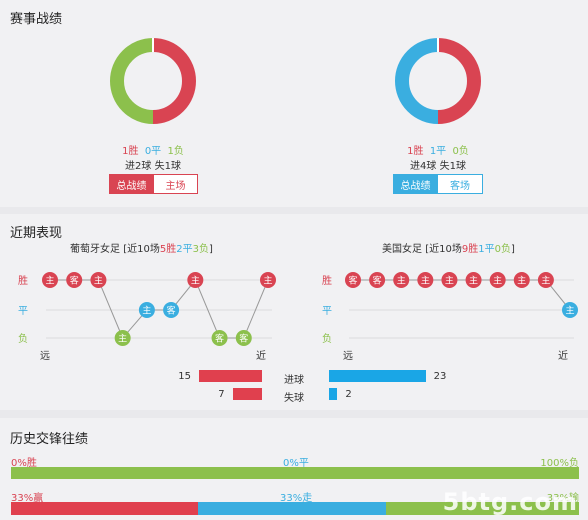 This screenshot has width=588, height=520. Describe the element at coordinates (45, 356) in the screenshot. I see `left-far-label: 远` at that location.